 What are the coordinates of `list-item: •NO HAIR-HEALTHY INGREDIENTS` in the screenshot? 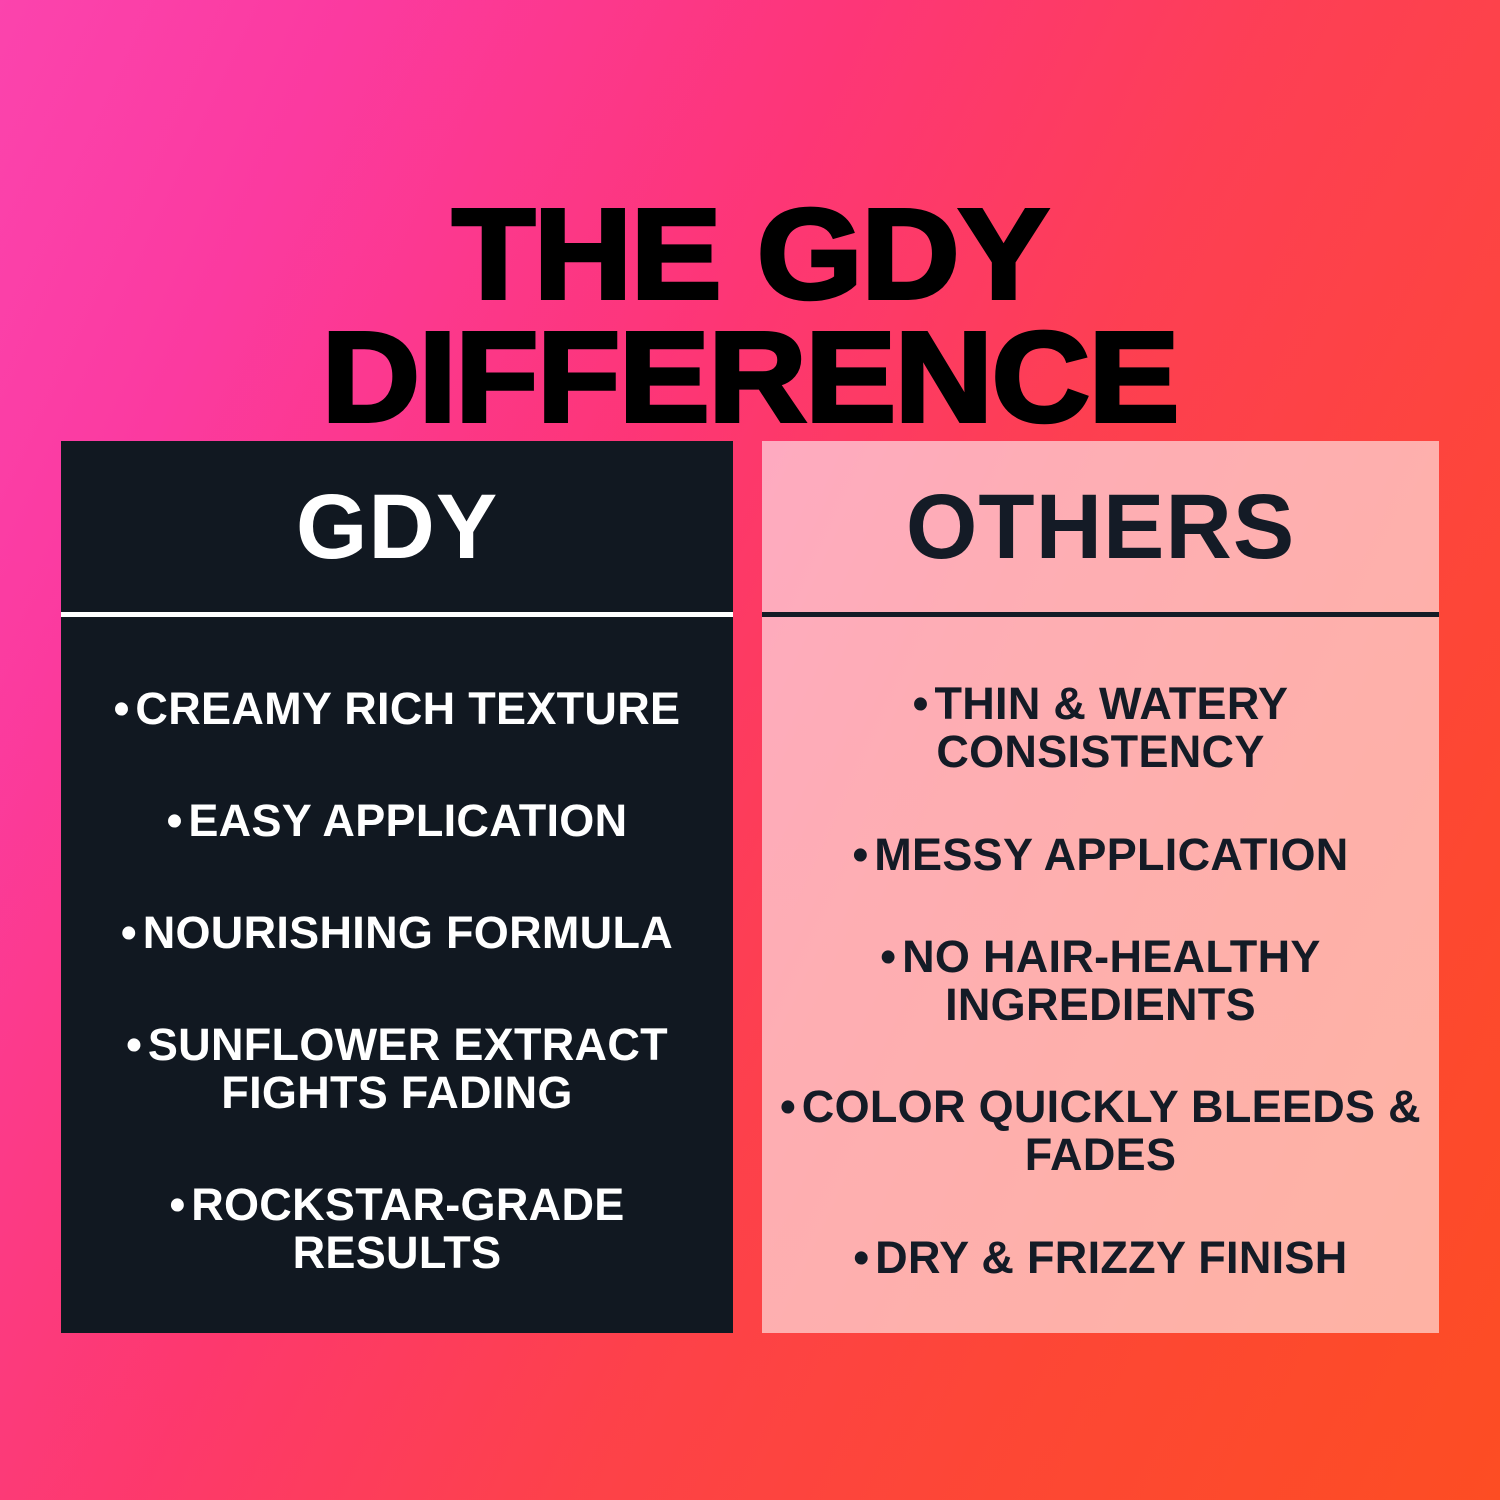 It's located at (1100, 980).